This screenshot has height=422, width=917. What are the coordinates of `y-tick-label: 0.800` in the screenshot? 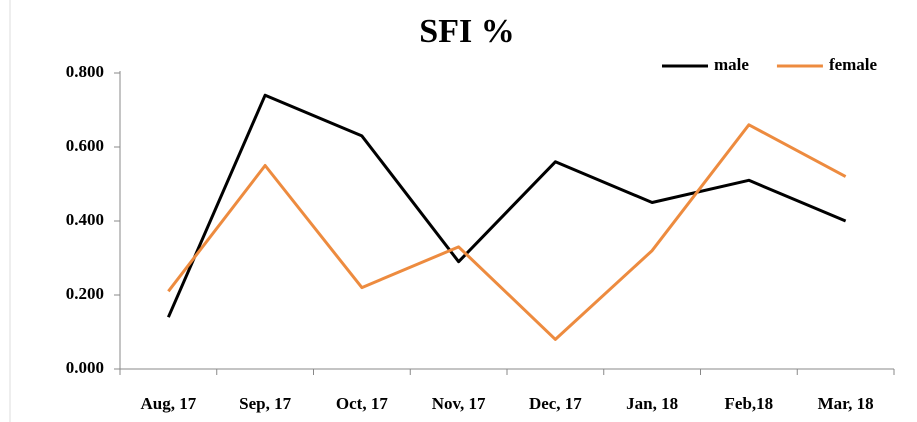 It's located at (85, 71).